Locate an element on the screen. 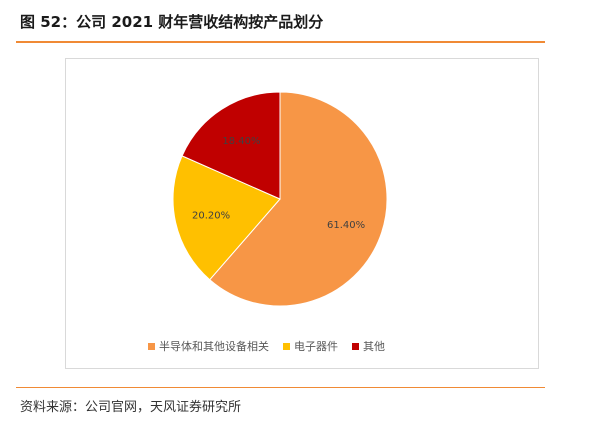 This screenshot has width=615, height=425. legend-label: 电子器件 is located at coordinates (316, 346).